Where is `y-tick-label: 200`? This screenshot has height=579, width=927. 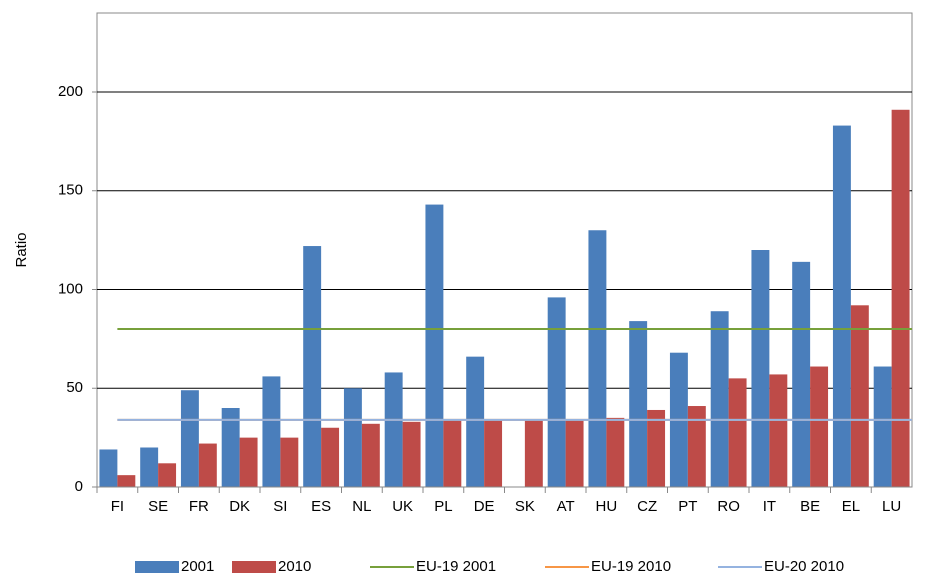
y-tick-label: 200 is located at coordinates (70, 91).